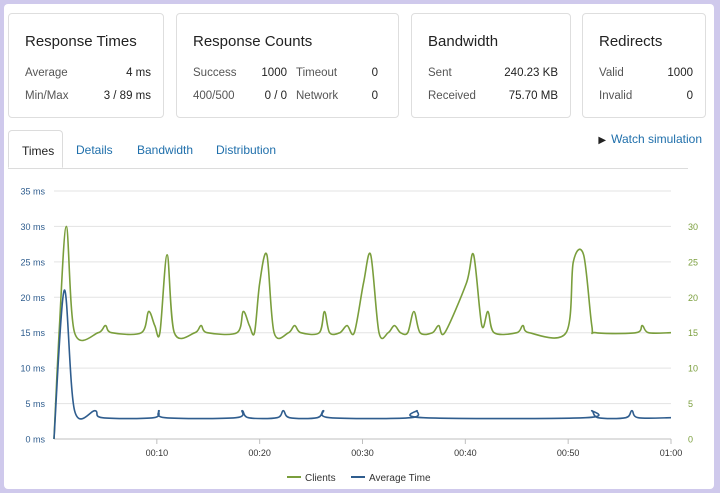 The height and width of the screenshot is (493, 720). What do you see at coordinates (374, 96) in the screenshot?
I see `network-value: 0` at bounding box center [374, 96].